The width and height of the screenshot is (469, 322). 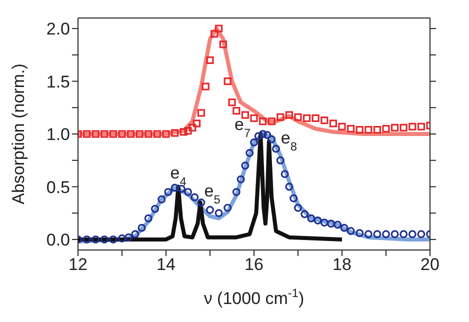 What do you see at coordinates (212, 194) in the screenshot?
I see `annotation: e$_{5}$` at bounding box center [212, 194].